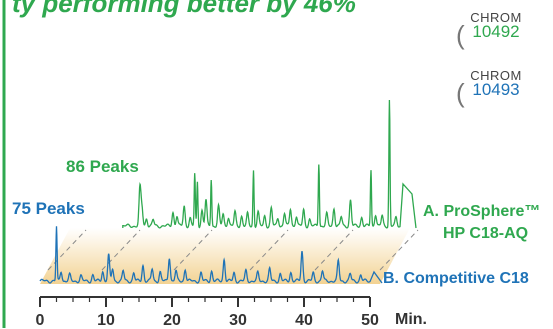 This screenshot has width=553, height=329. I want to click on badge-number: 10492, so click(496, 31).